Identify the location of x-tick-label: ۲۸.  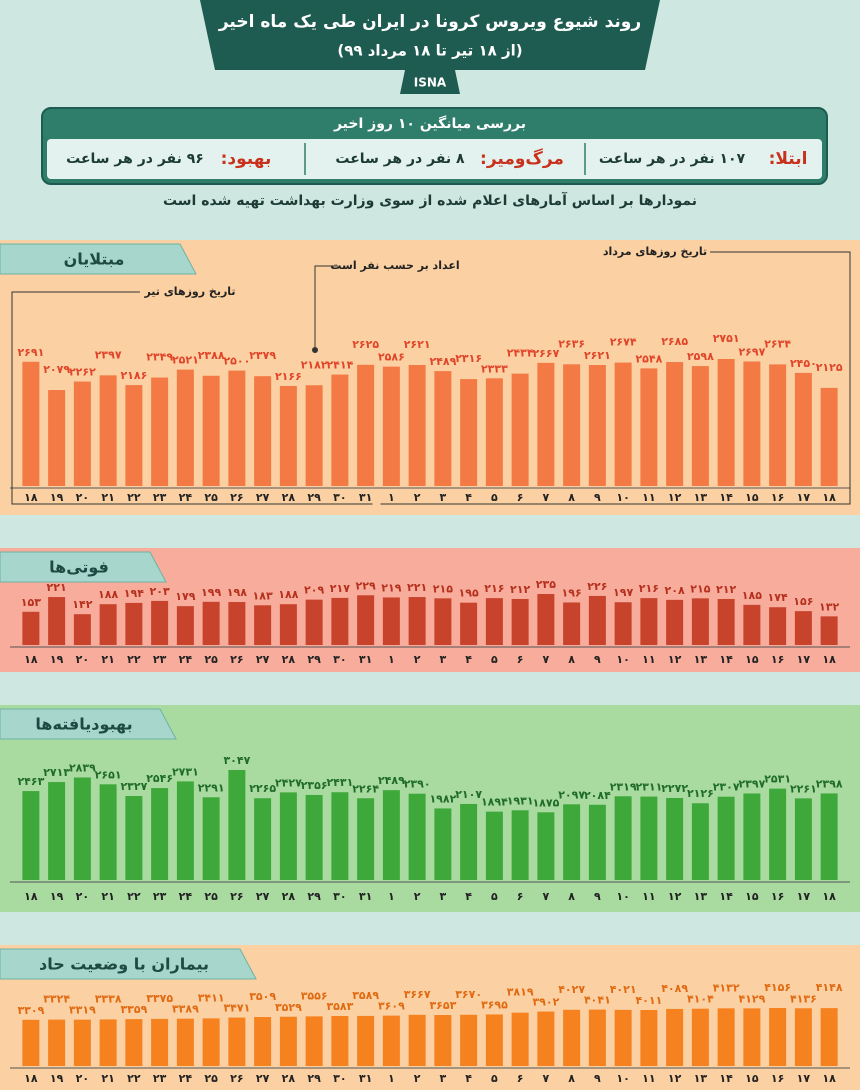
(289, 896).